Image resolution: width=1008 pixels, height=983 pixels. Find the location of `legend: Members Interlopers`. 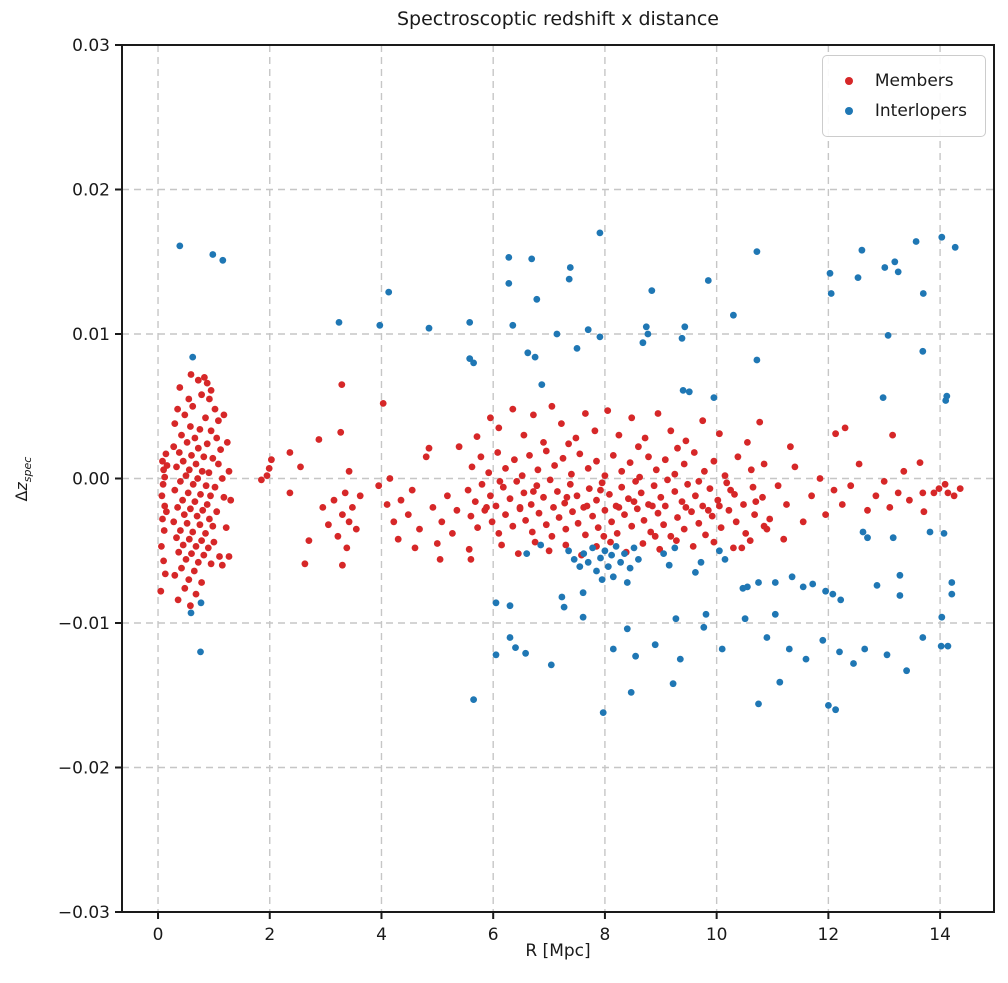

legend: Members Interlopers is located at coordinates (903, 96).